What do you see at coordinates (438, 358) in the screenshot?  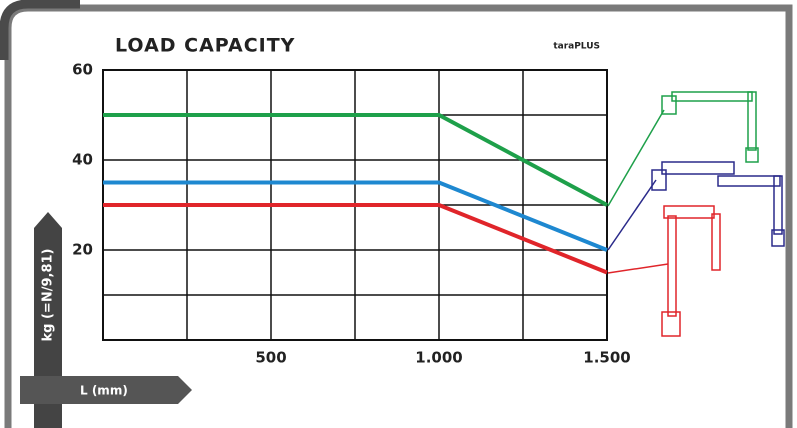 I see `x-tick-label: 1.000` at bounding box center [438, 358].